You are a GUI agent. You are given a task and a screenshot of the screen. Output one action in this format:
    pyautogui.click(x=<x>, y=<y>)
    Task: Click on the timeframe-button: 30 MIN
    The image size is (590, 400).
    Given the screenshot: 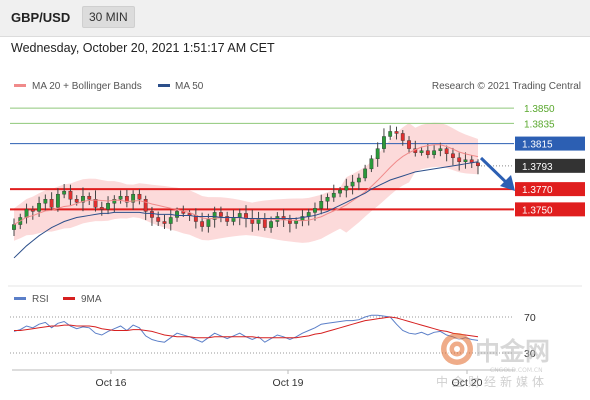 What is the action you would take?
    pyautogui.click(x=108, y=17)
    